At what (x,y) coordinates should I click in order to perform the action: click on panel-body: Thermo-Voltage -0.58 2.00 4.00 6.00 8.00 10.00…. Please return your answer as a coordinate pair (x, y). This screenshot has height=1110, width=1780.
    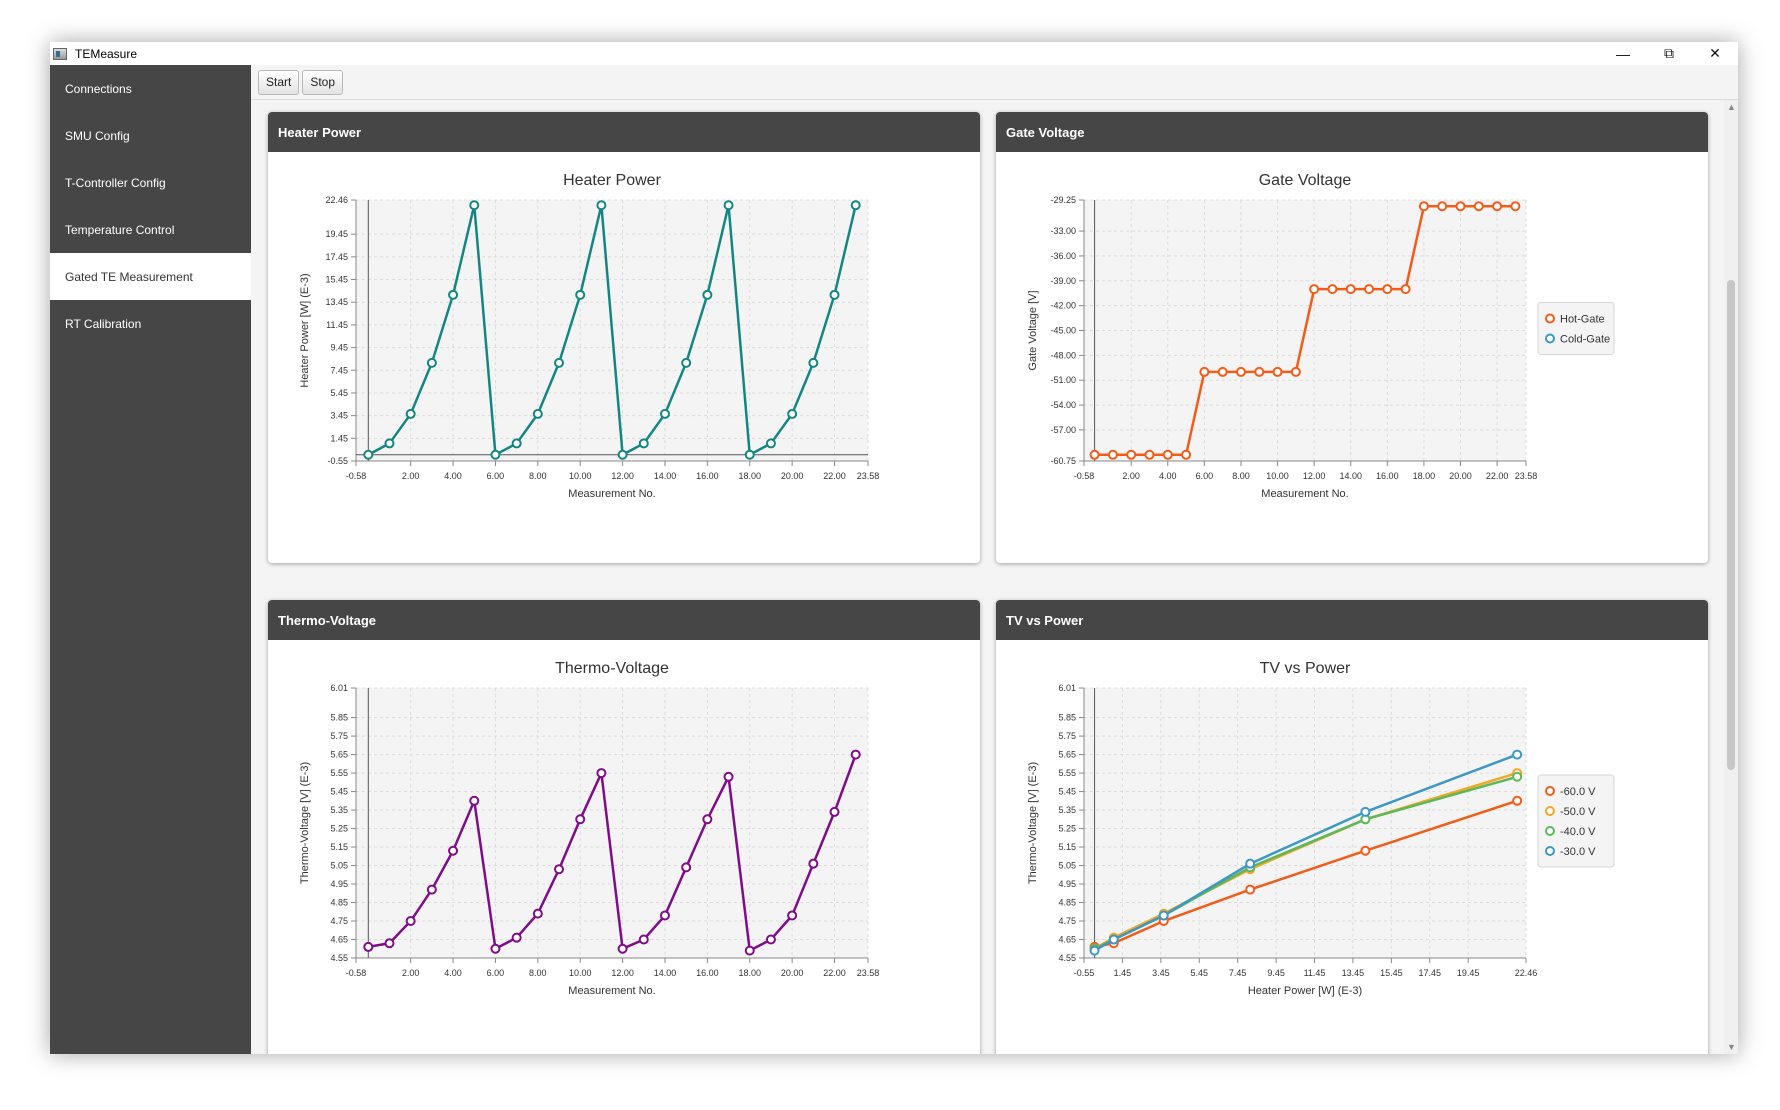
    Looking at the image, I should click on (624, 847).